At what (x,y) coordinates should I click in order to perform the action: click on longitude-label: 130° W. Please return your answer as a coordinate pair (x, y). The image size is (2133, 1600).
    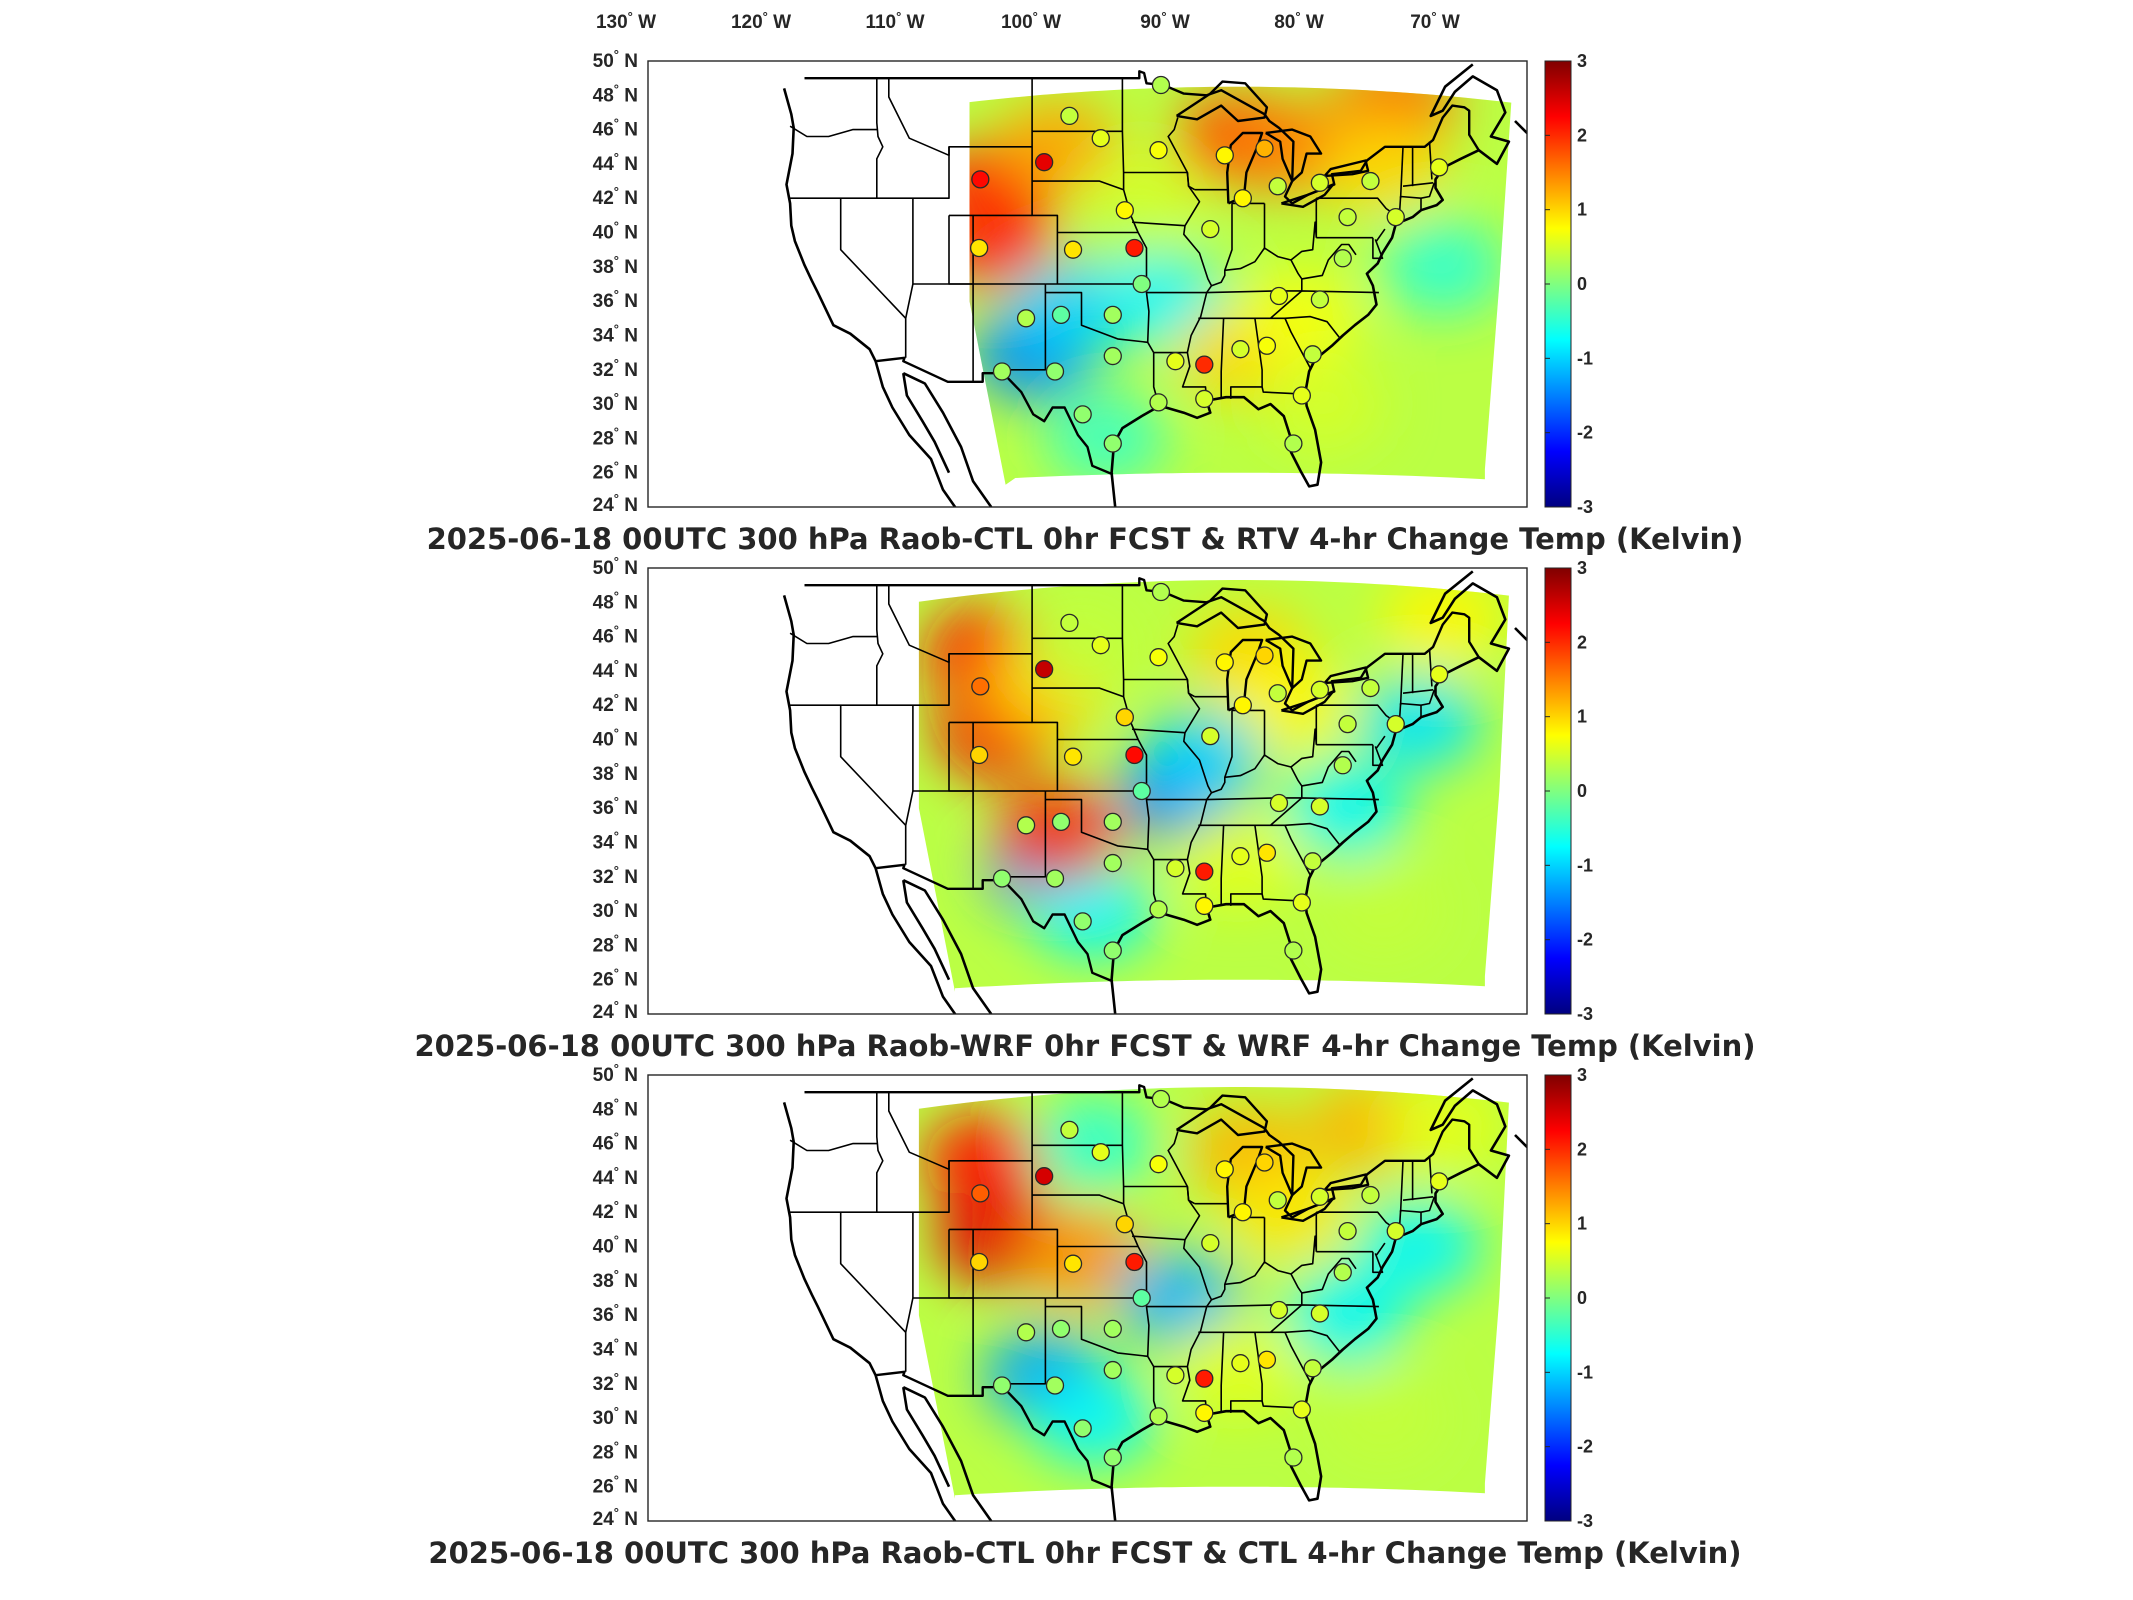
    Looking at the image, I should click on (626, 21).